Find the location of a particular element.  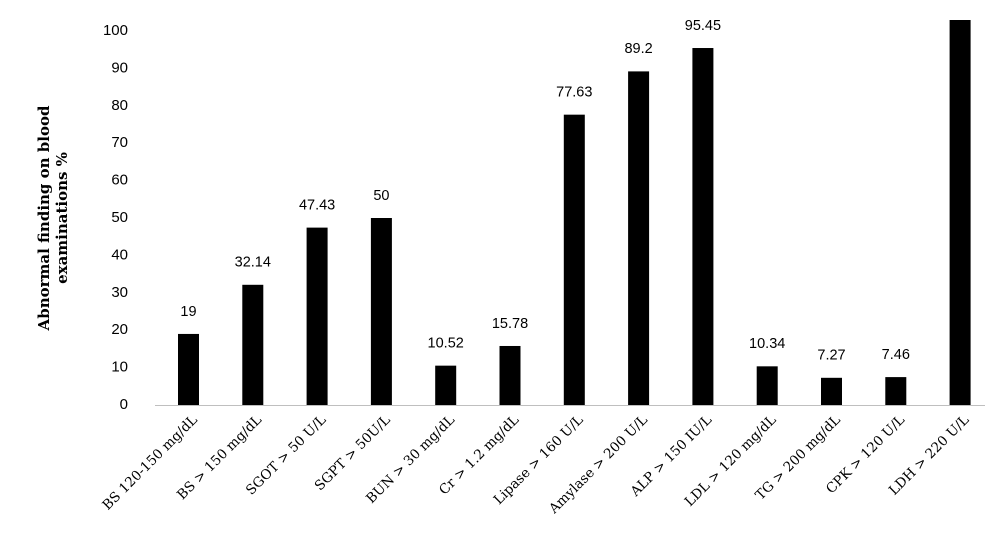

data-label: 7.46 is located at coordinates (896, 355).